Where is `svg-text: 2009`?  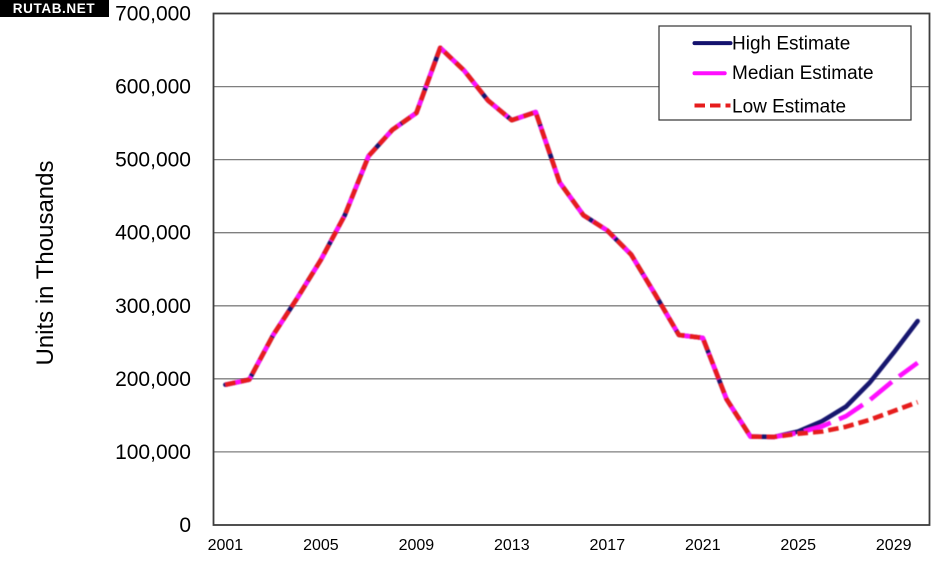 svg-text: 2009 is located at coordinates (417, 545).